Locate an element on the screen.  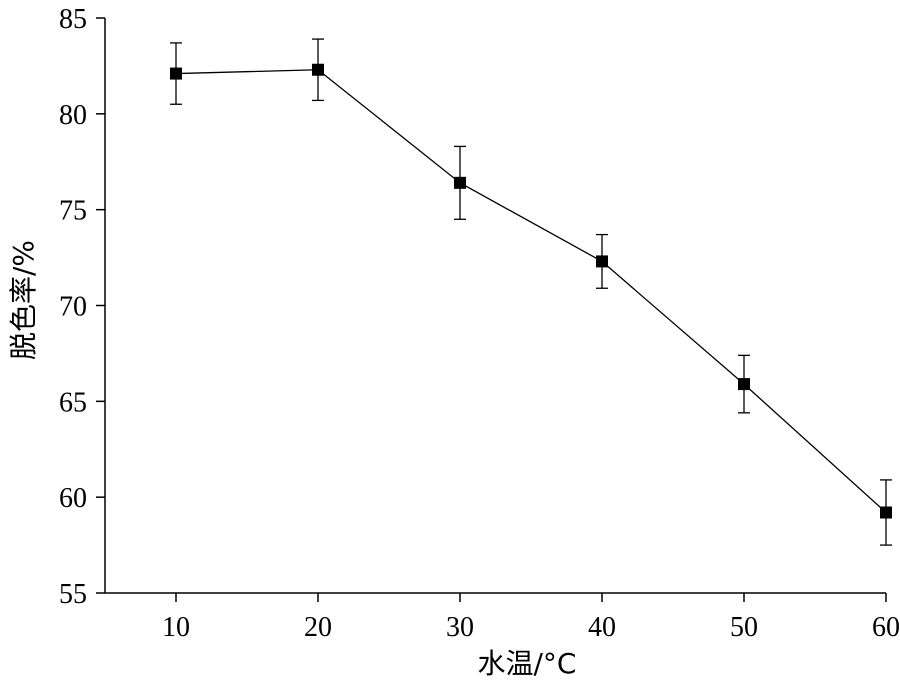
y-tick-label: 55 is located at coordinates (73, 594).